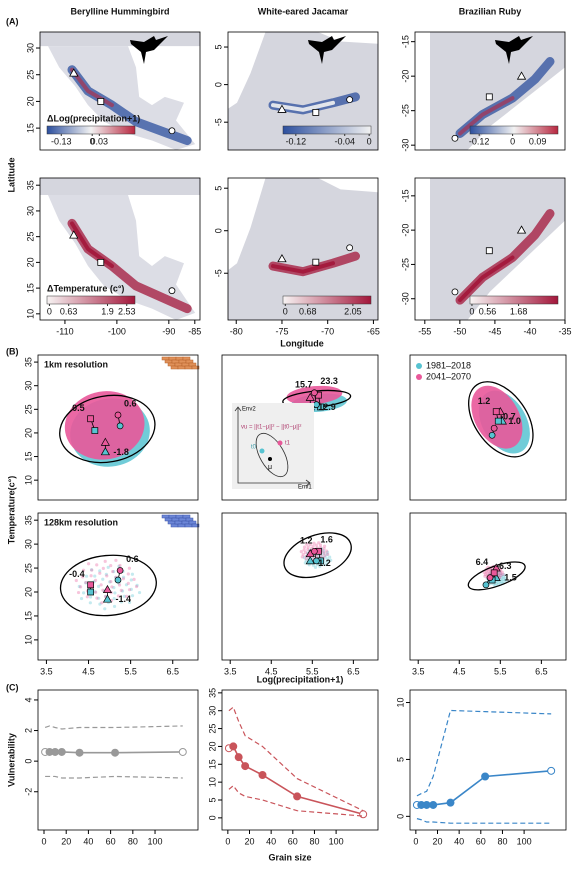 Image resolution: width=573 pixels, height=870 pixels. Describe the element at coordinates (91, 130) in the screenshot. I see `colorbar` at that location.